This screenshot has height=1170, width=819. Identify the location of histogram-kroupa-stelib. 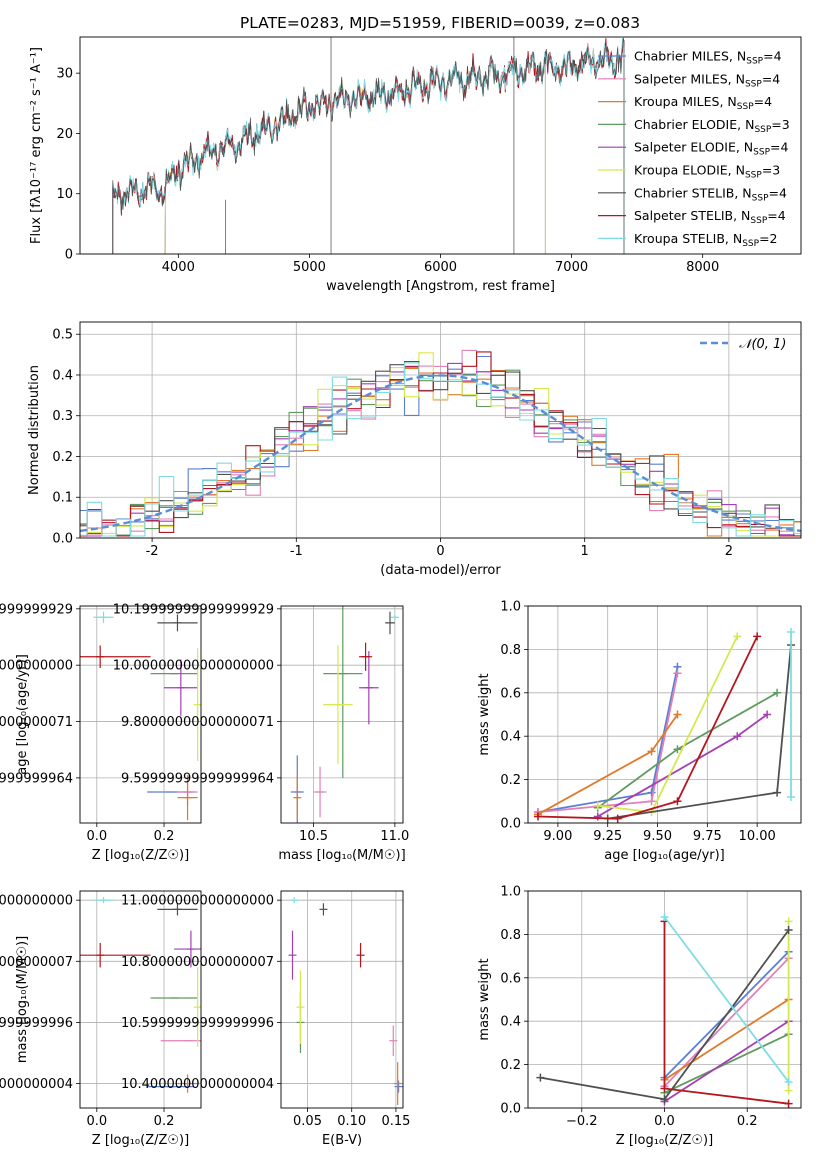
(440, 449).